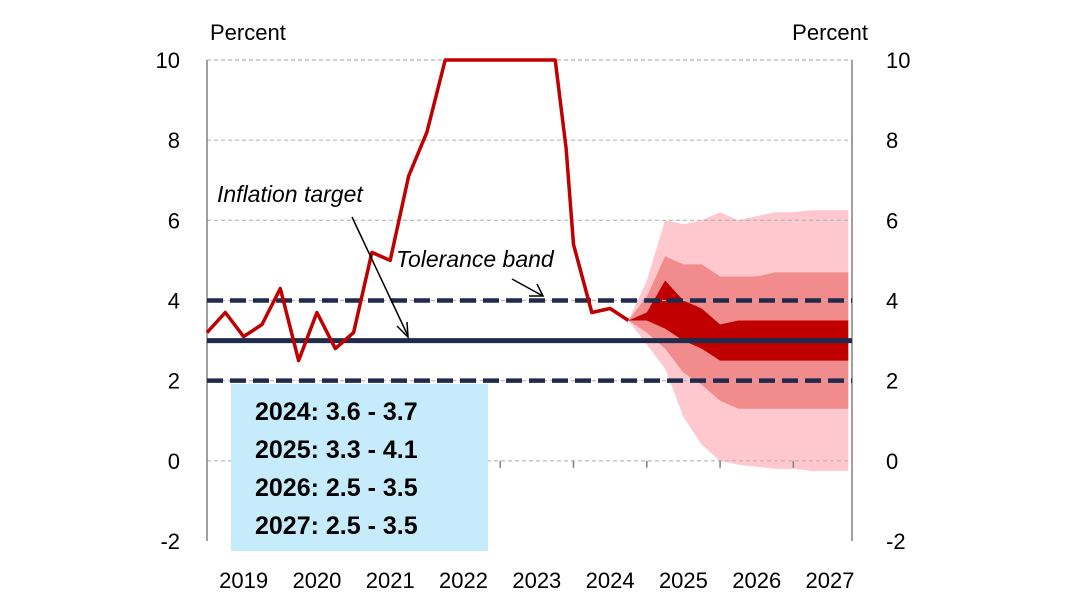 The height and width of the screenshot is (608, 1080). I want to click on x-tick-label-2021: 2021, so click(390, 580).